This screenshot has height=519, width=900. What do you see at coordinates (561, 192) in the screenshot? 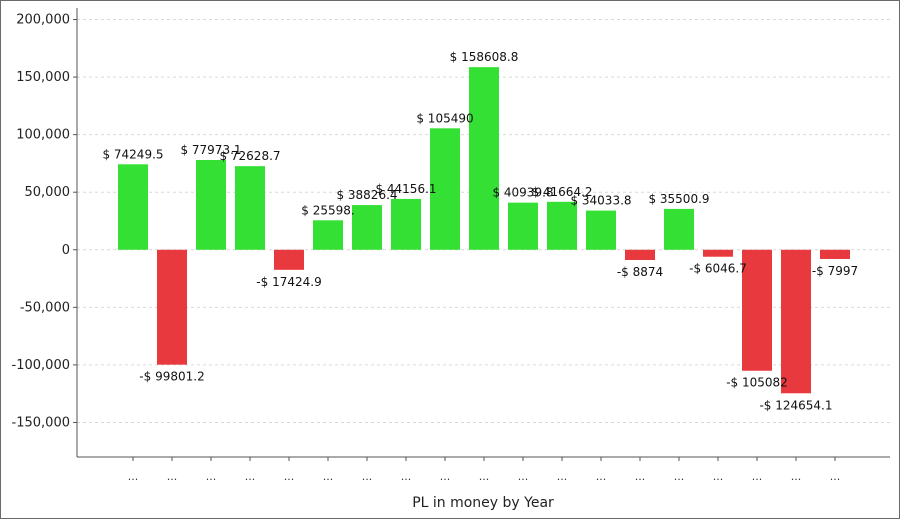
I see `bar-value-label: $ 41664.2` at bounding box center [561, 192].